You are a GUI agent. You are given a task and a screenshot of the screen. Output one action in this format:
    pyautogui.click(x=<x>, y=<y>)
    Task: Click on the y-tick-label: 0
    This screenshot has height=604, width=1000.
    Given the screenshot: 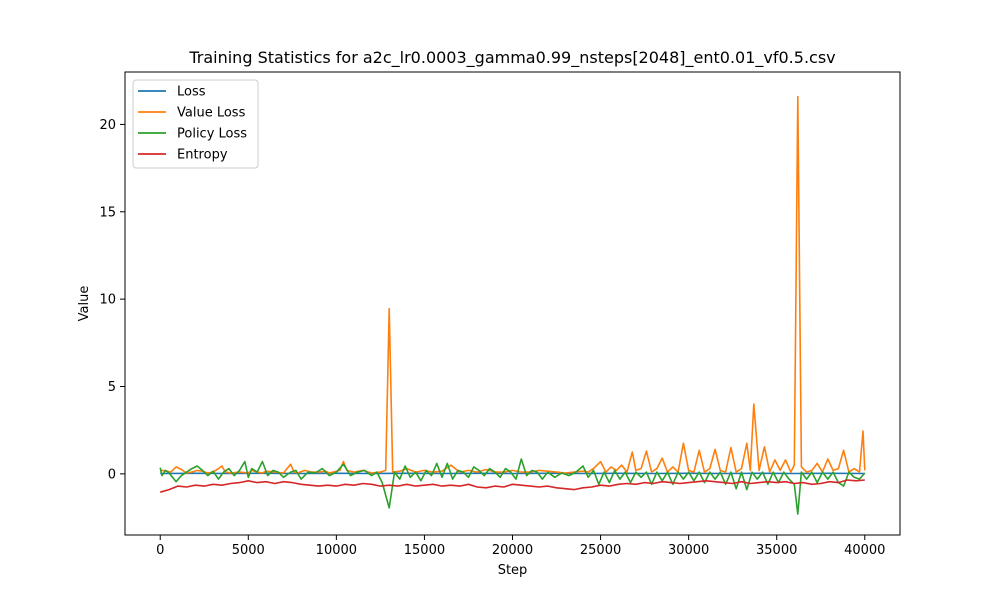 What is the action you would take?
    pyautogui.click(x=112, y=474)
    